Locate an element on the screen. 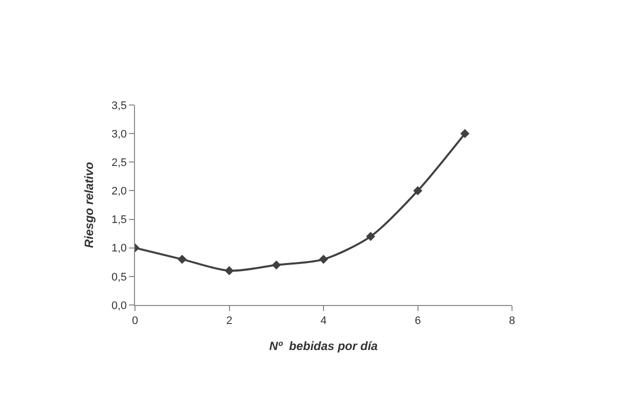 The height and width of the screenshot is (420, 622). y-tick-label: 3,0 is located at coordinates (119, 134).